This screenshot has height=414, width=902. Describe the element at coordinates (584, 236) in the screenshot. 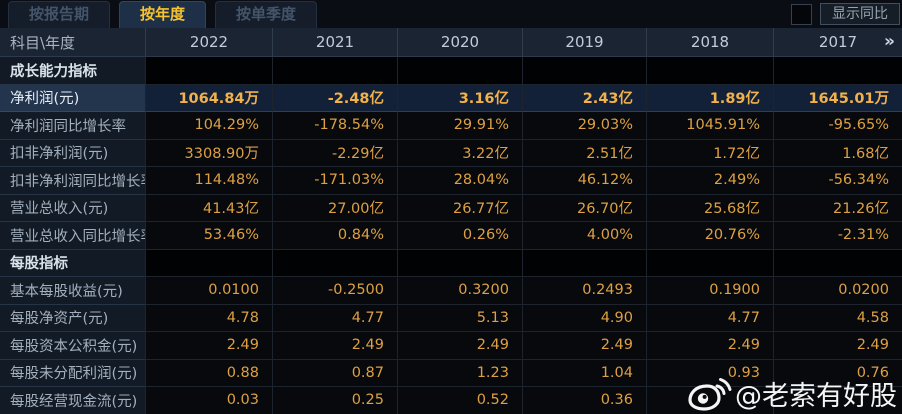

I see `table-cell: 4.00%` at that location.